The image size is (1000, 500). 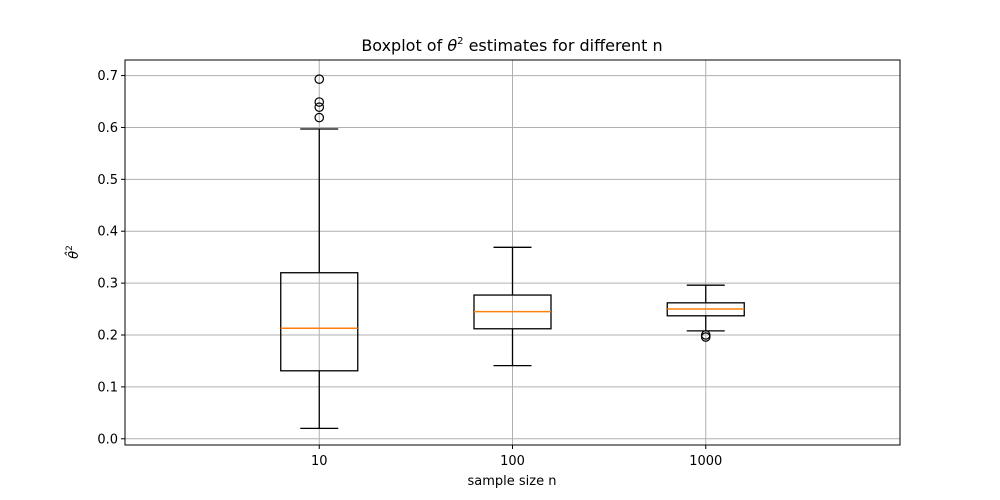 What do you see at coordinates (73, 252) in the screenshot?
I see `y-axis-label: θ̂2` at bounding box center [73, 252].